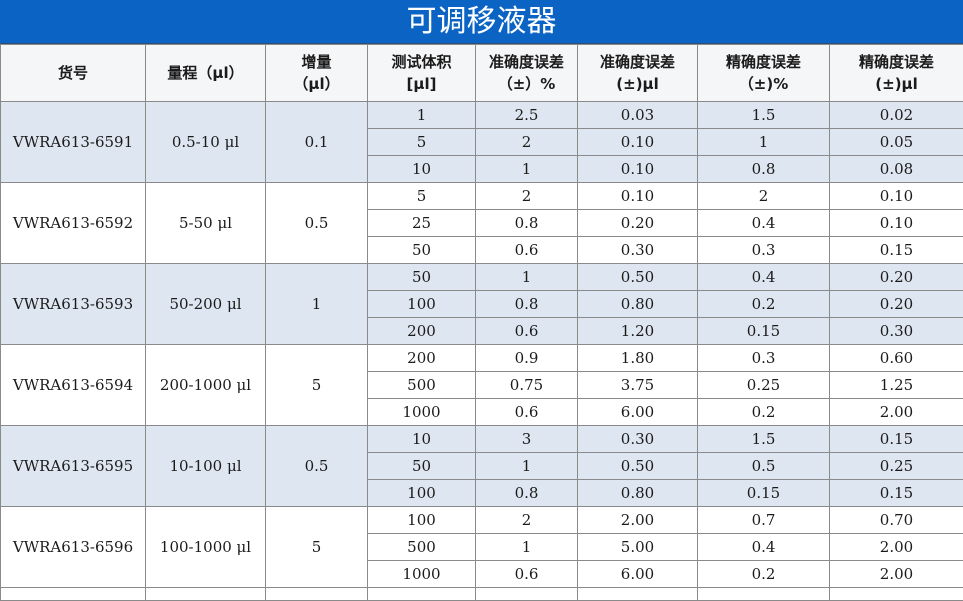  I want to click on precision-ul-cell: 0.25, so click(896, 466).